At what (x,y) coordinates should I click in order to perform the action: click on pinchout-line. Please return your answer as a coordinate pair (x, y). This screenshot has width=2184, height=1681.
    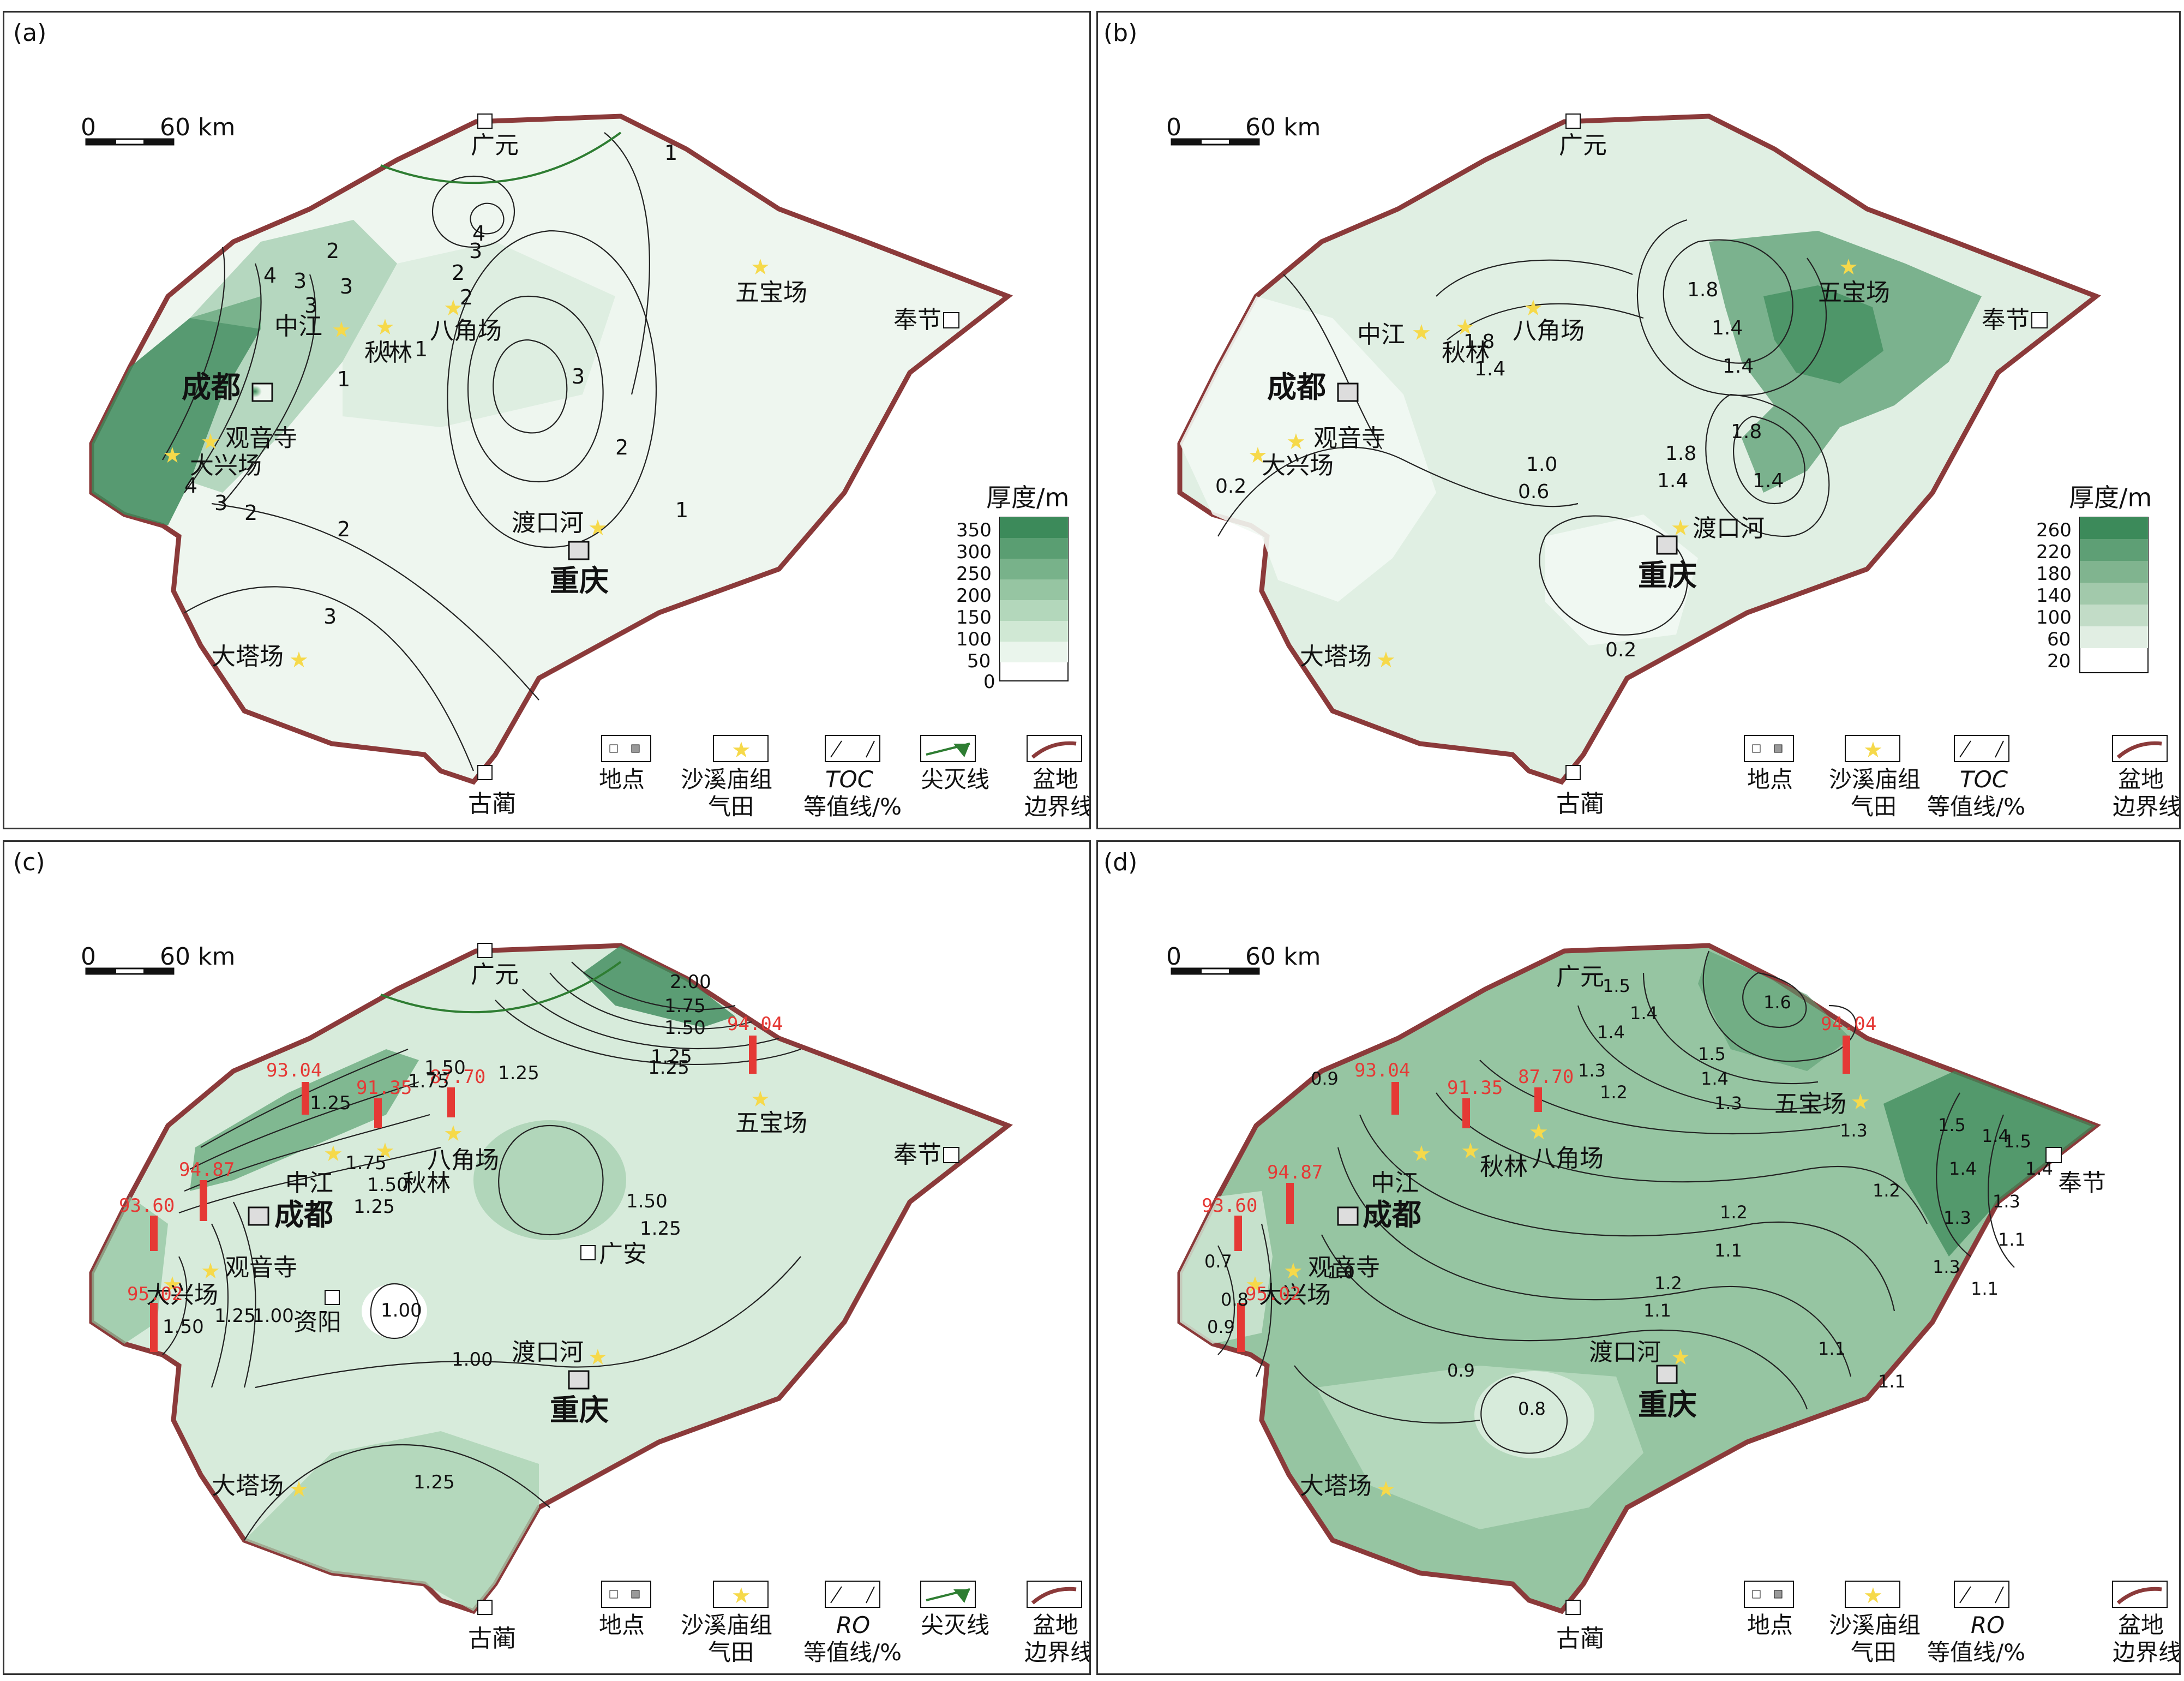
    Looking at the image, I should click on (501, 987).